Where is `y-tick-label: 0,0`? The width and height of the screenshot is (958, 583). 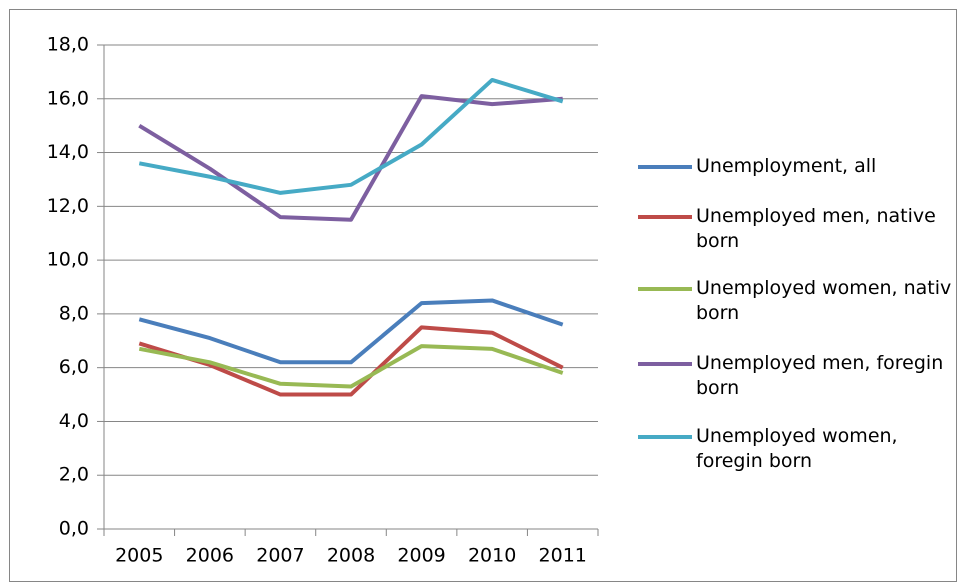 y-tick-label: 0,0 is located at coordinates (74, 529).